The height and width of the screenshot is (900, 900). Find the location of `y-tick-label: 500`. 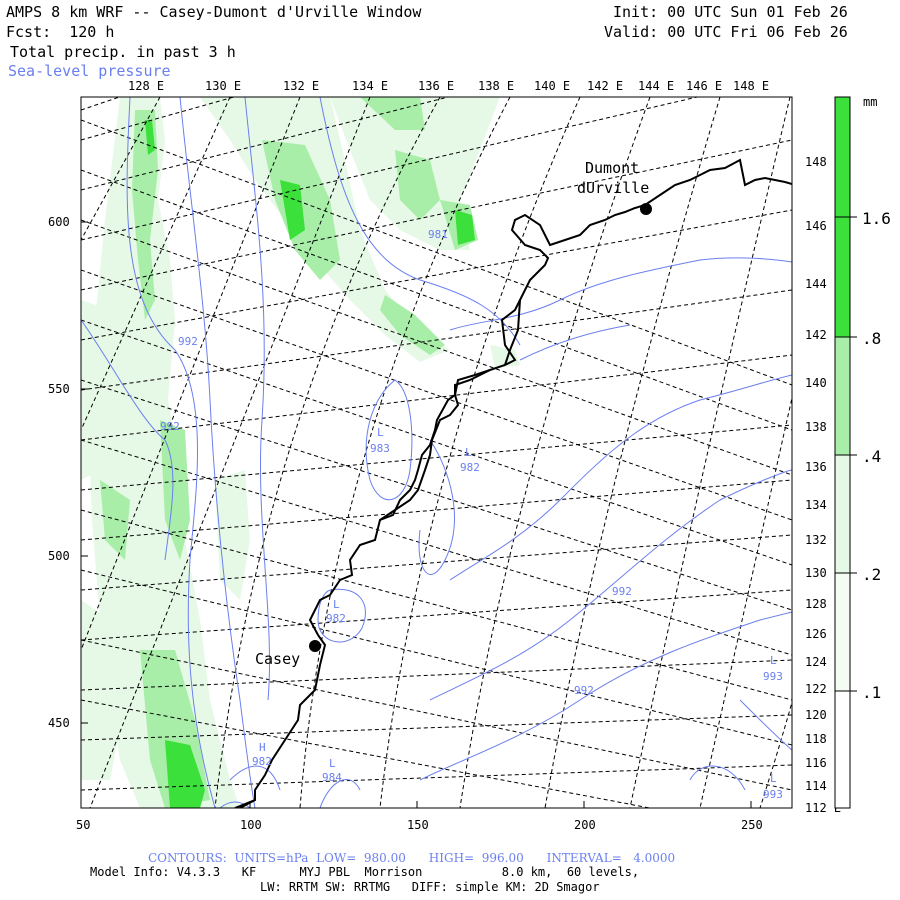

y-tick-label: 500 is located at coordinates (59, 556).